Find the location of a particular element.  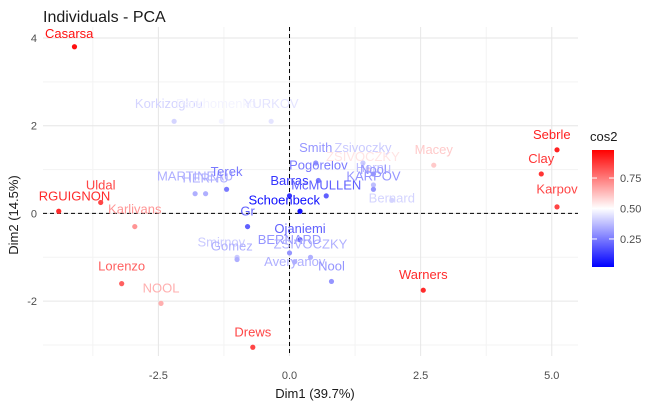

data-point-label: YURKOV is located at coordinates (271, 103).